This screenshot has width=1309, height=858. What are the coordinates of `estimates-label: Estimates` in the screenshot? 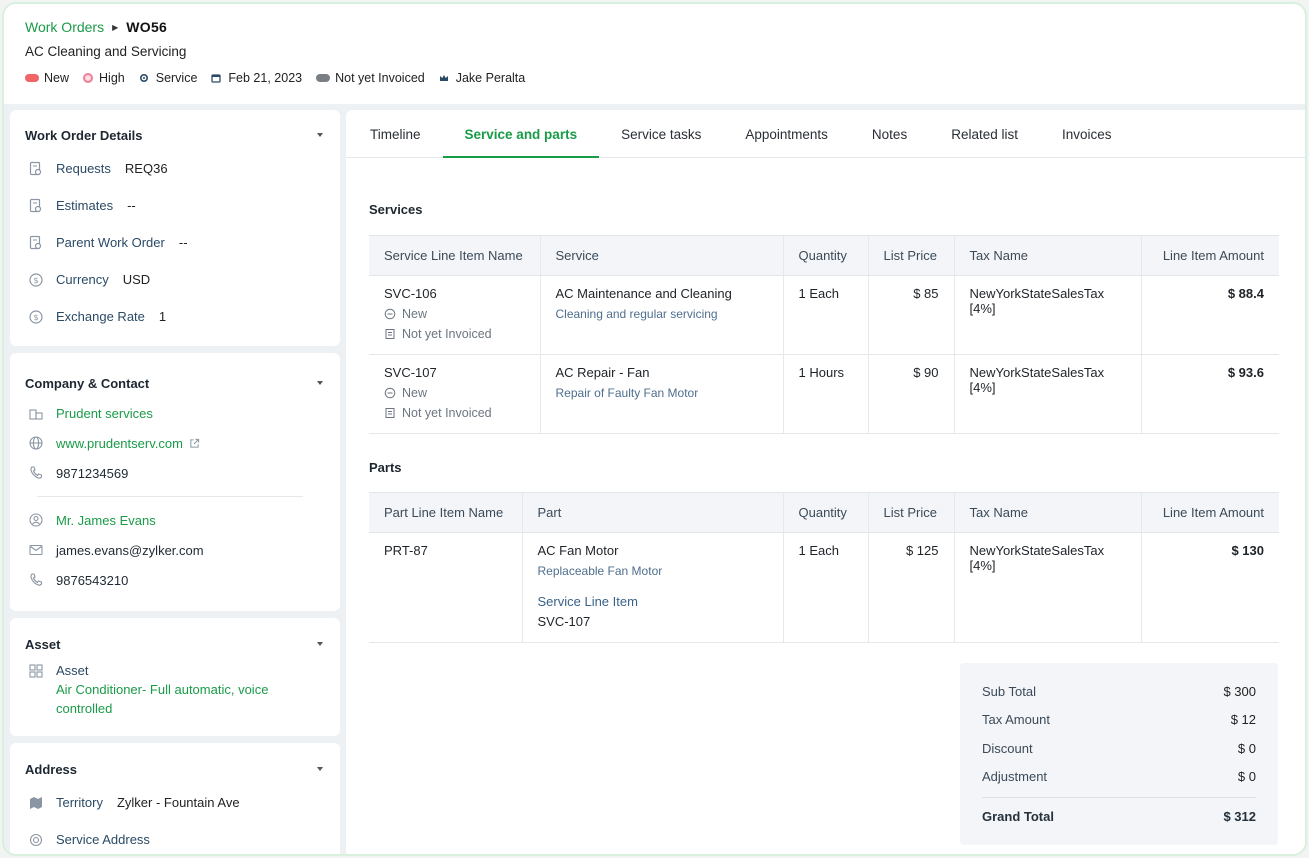 It's located at (85, 205).